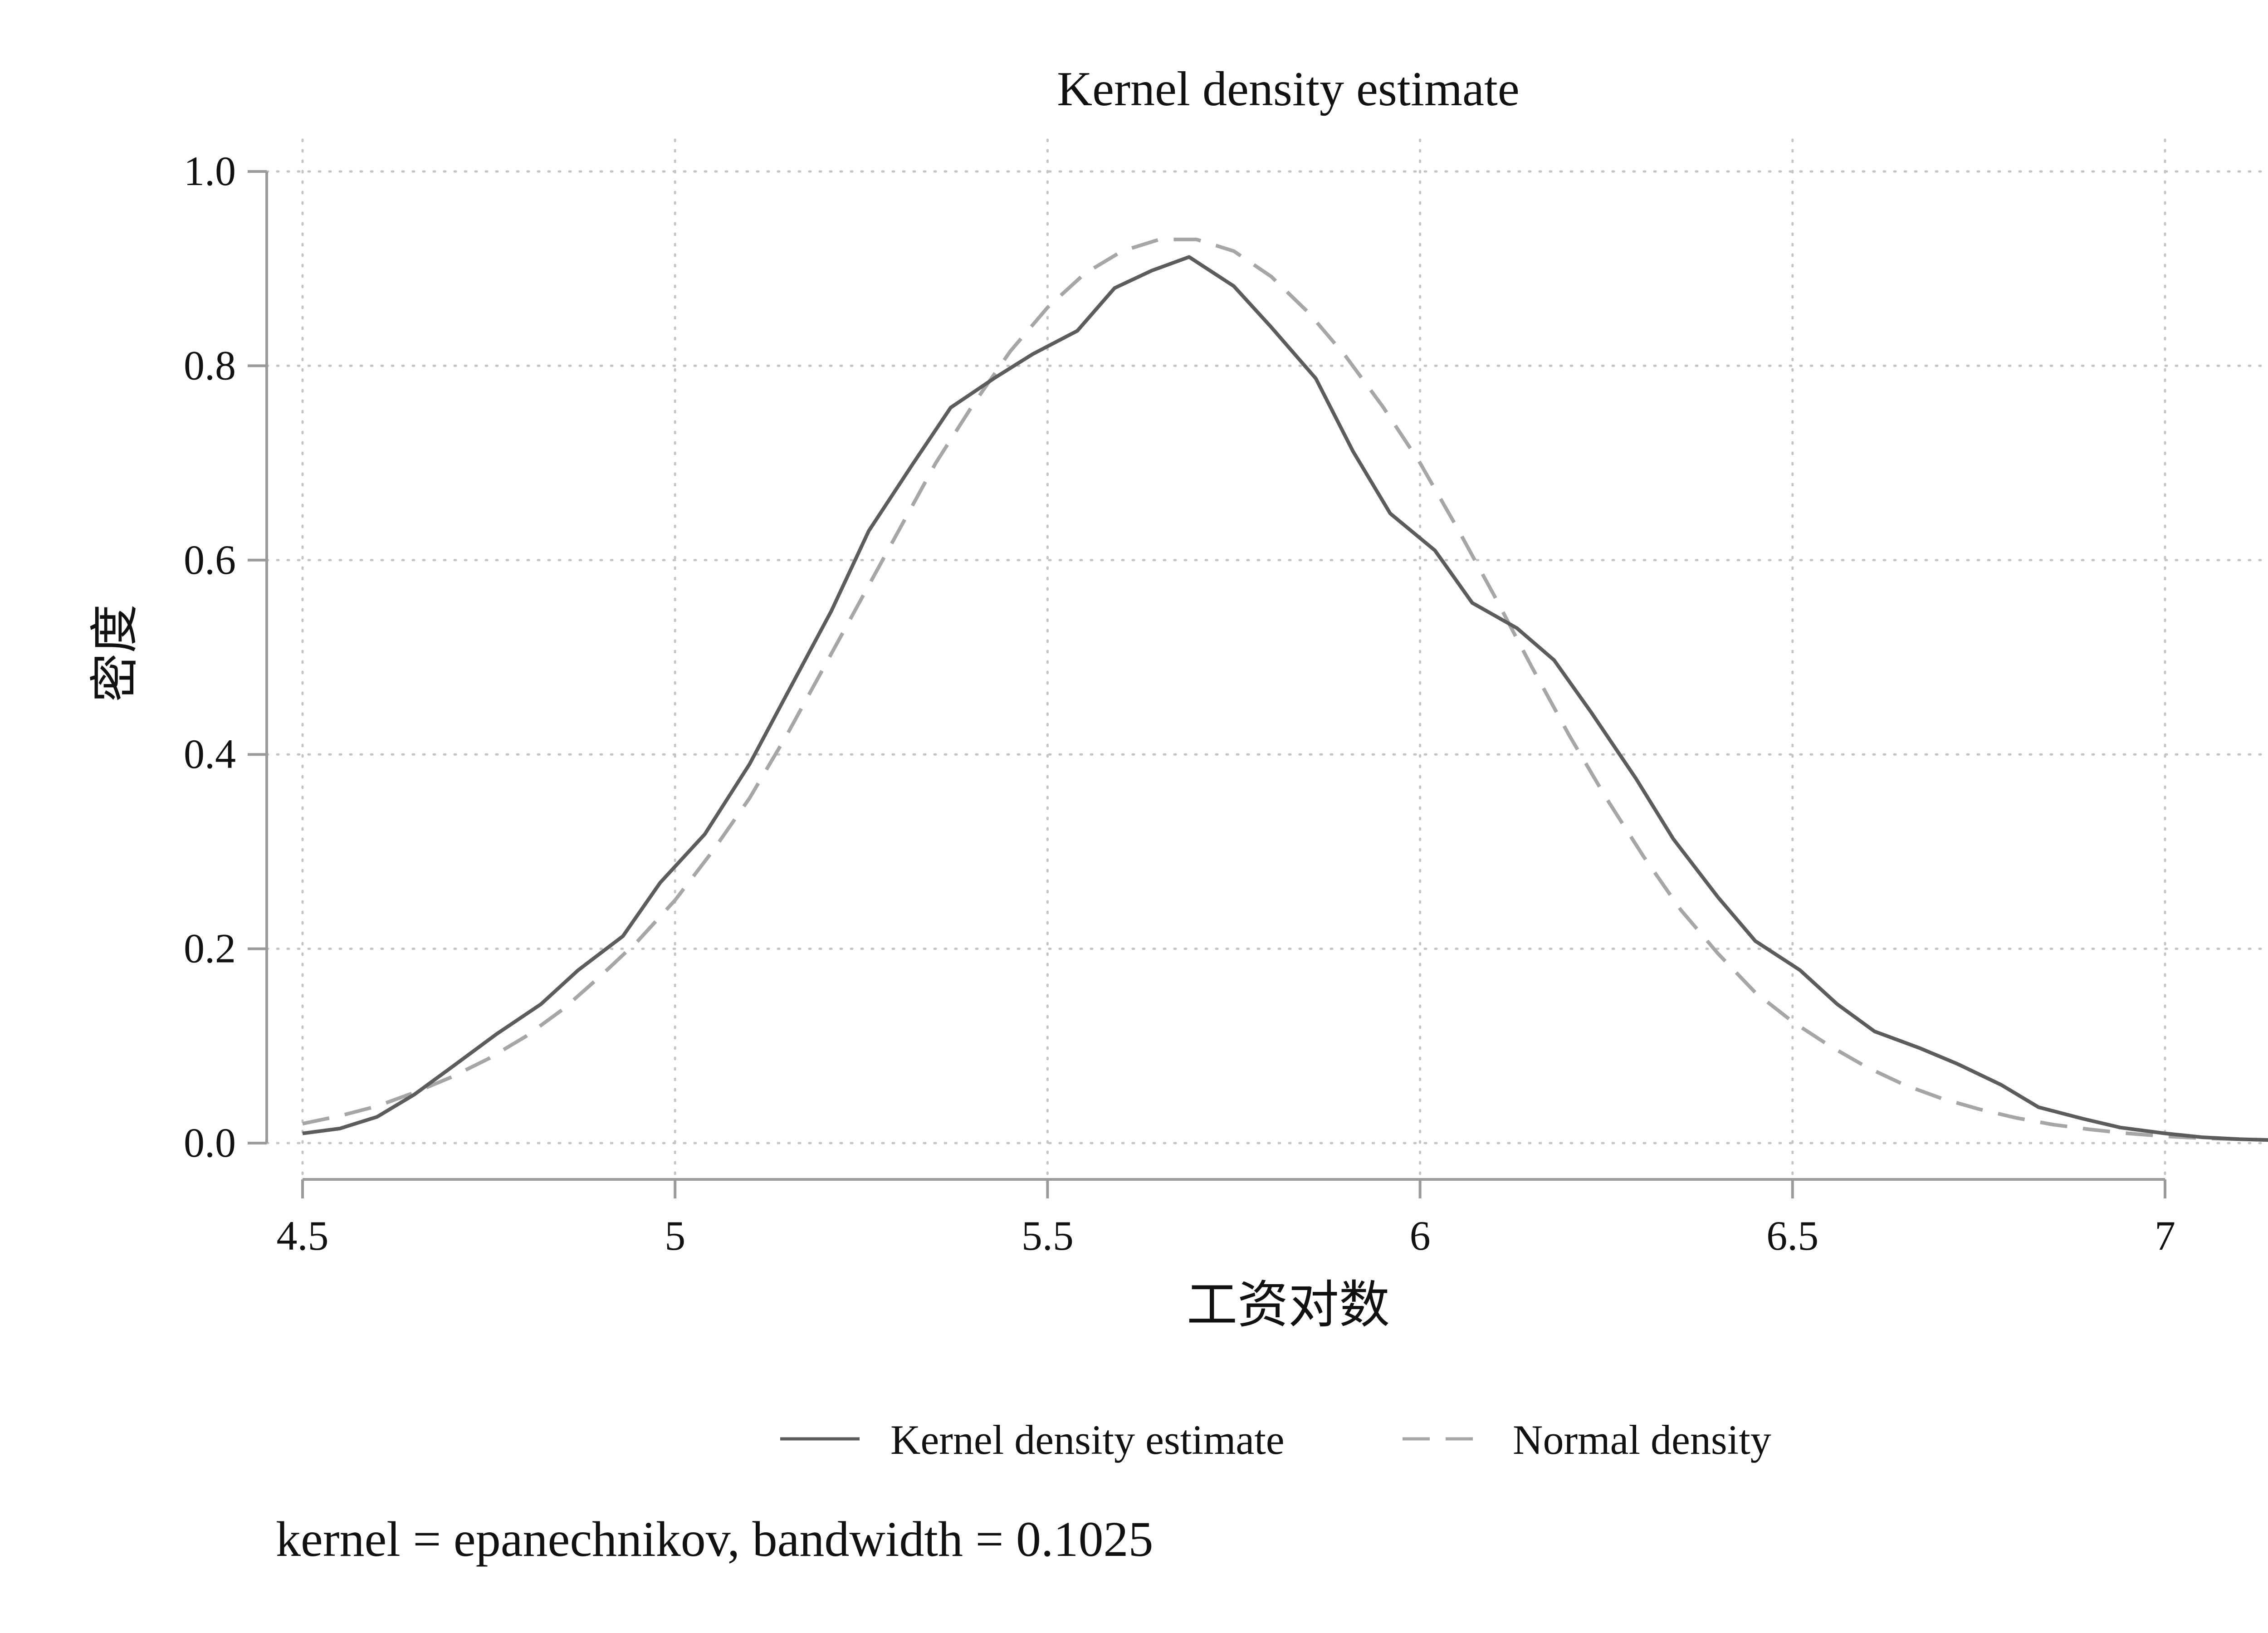 The width and height of the screenshot is (2268, 1633). Describe the element at coordinates (1289, 89) in the screenshot. I see `chart-title: Kernel density estimate` at that location.